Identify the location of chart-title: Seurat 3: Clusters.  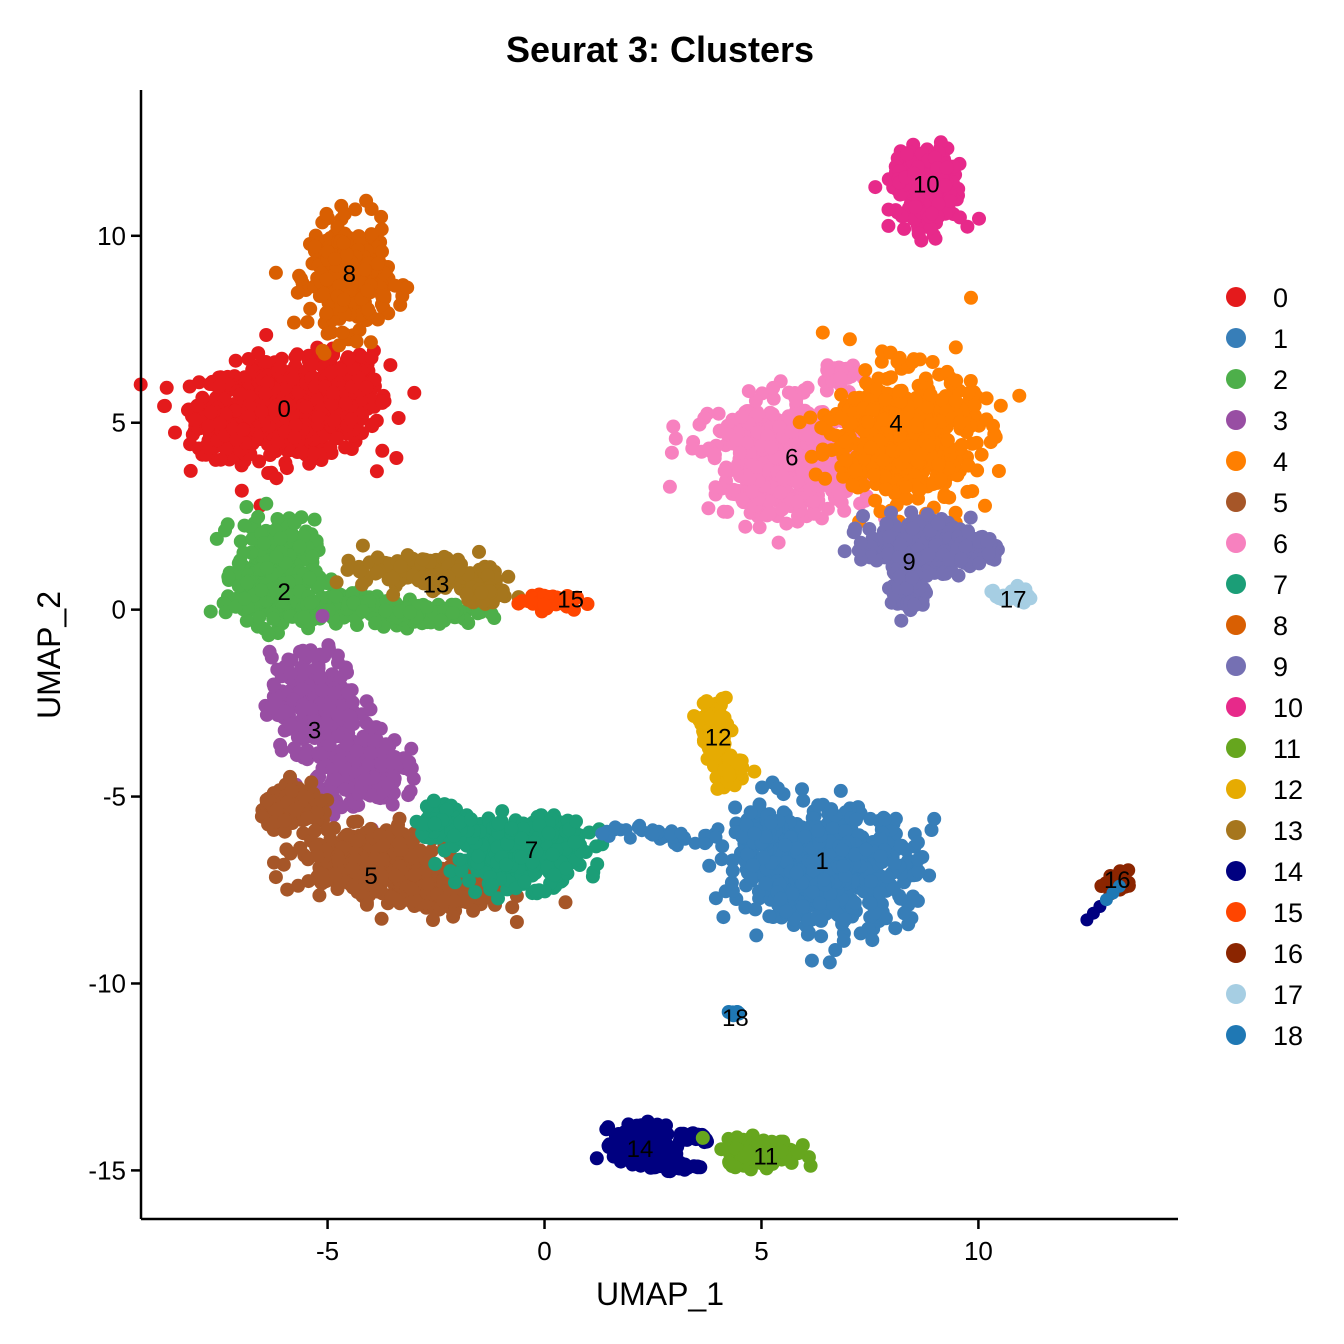
(660, 49).